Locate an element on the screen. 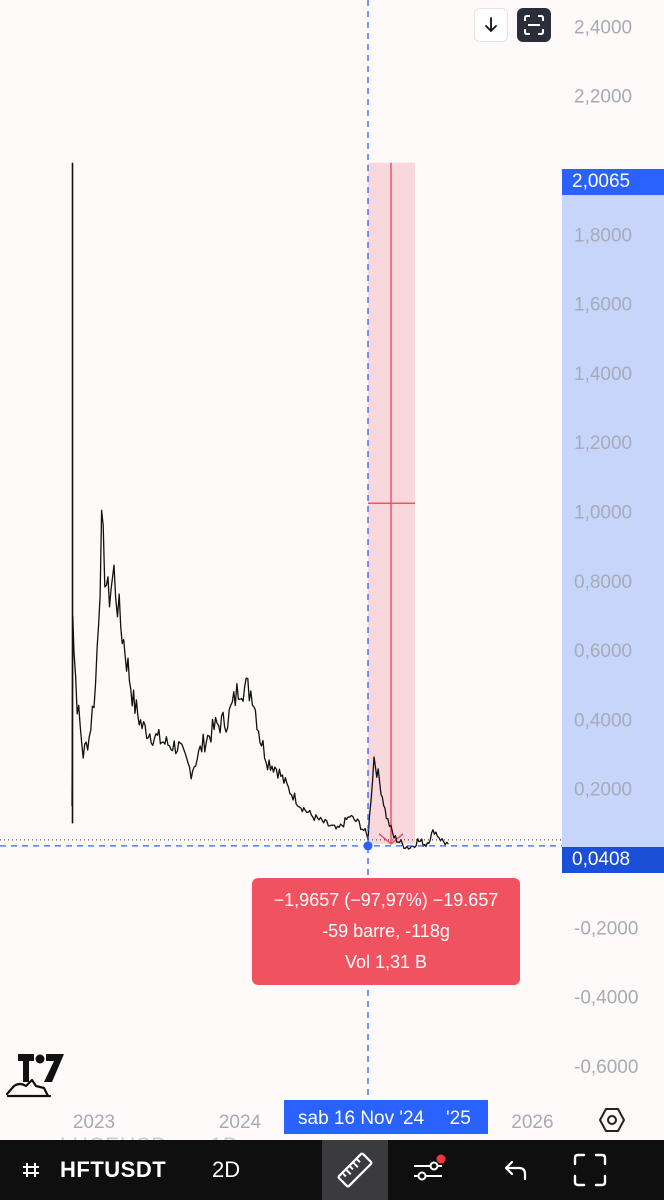  chart-settings-button is located at coordinates (612, 1122).